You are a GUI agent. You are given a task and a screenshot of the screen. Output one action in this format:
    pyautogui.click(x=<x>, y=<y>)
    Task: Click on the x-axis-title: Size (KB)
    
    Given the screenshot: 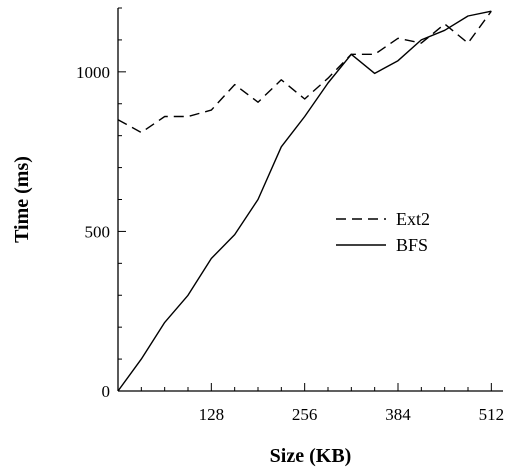 What is the action you would take?
    pyautogui.click(x=311, y=456)
    